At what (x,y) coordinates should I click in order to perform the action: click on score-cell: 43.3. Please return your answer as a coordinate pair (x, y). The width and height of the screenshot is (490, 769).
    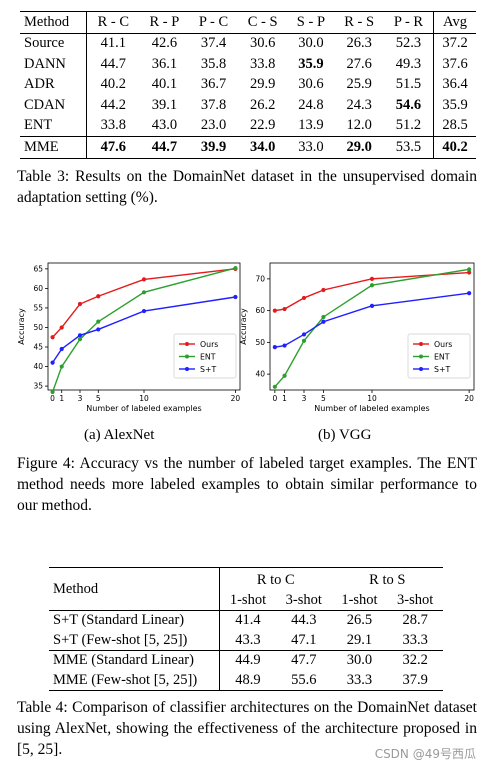
    Looking at the image, I should click on (248, 639).